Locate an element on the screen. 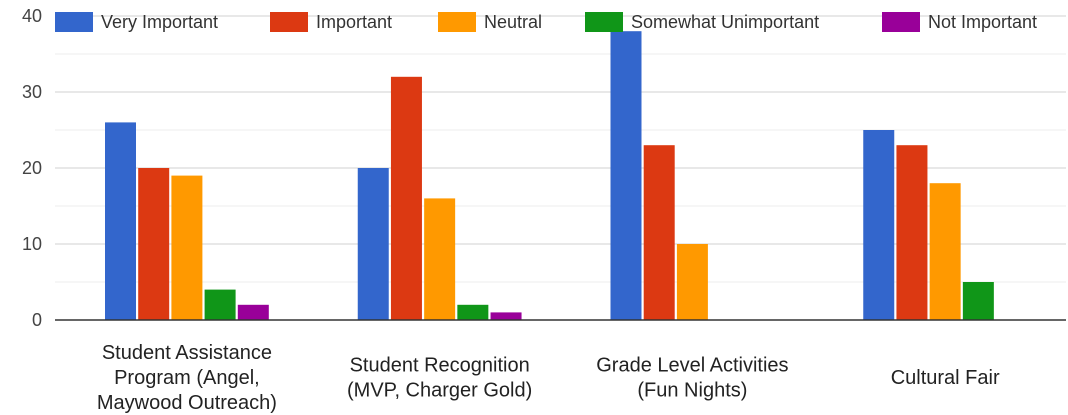  legend-label: Important is located at coordinates (354, 22).